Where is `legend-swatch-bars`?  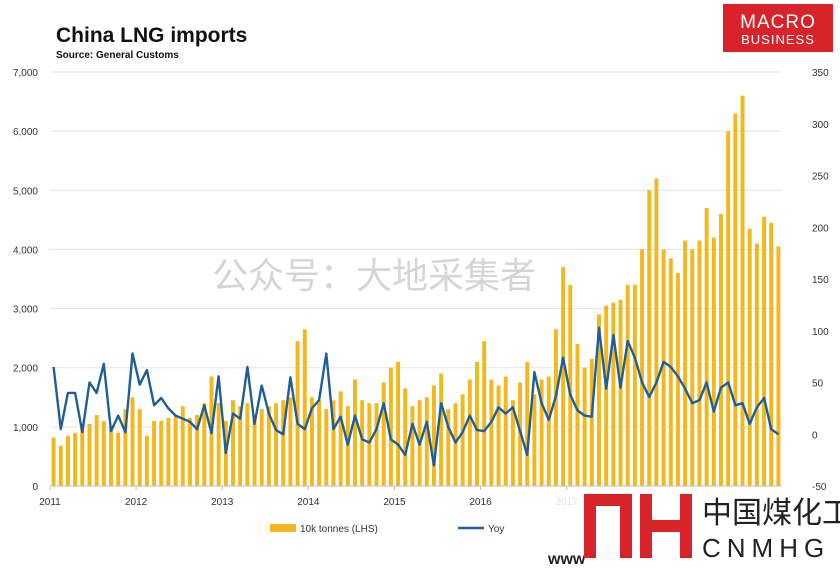
legend-swatch-bars is located at coordinates (283, 528).